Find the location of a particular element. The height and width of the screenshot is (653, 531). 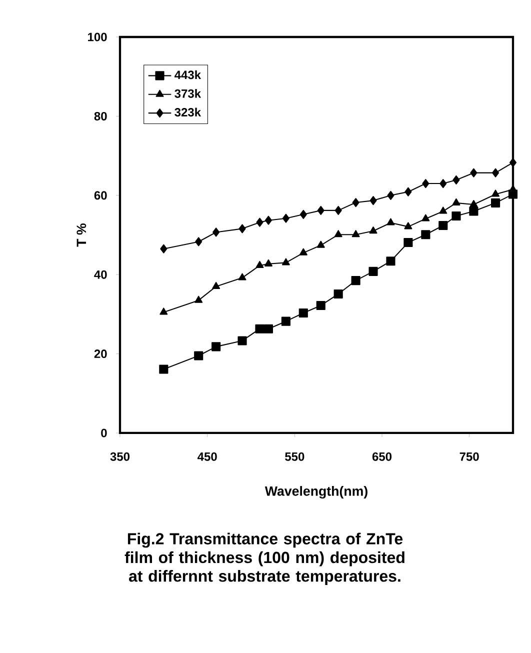

legend-label: 373k is located at coordinates (188, 93).